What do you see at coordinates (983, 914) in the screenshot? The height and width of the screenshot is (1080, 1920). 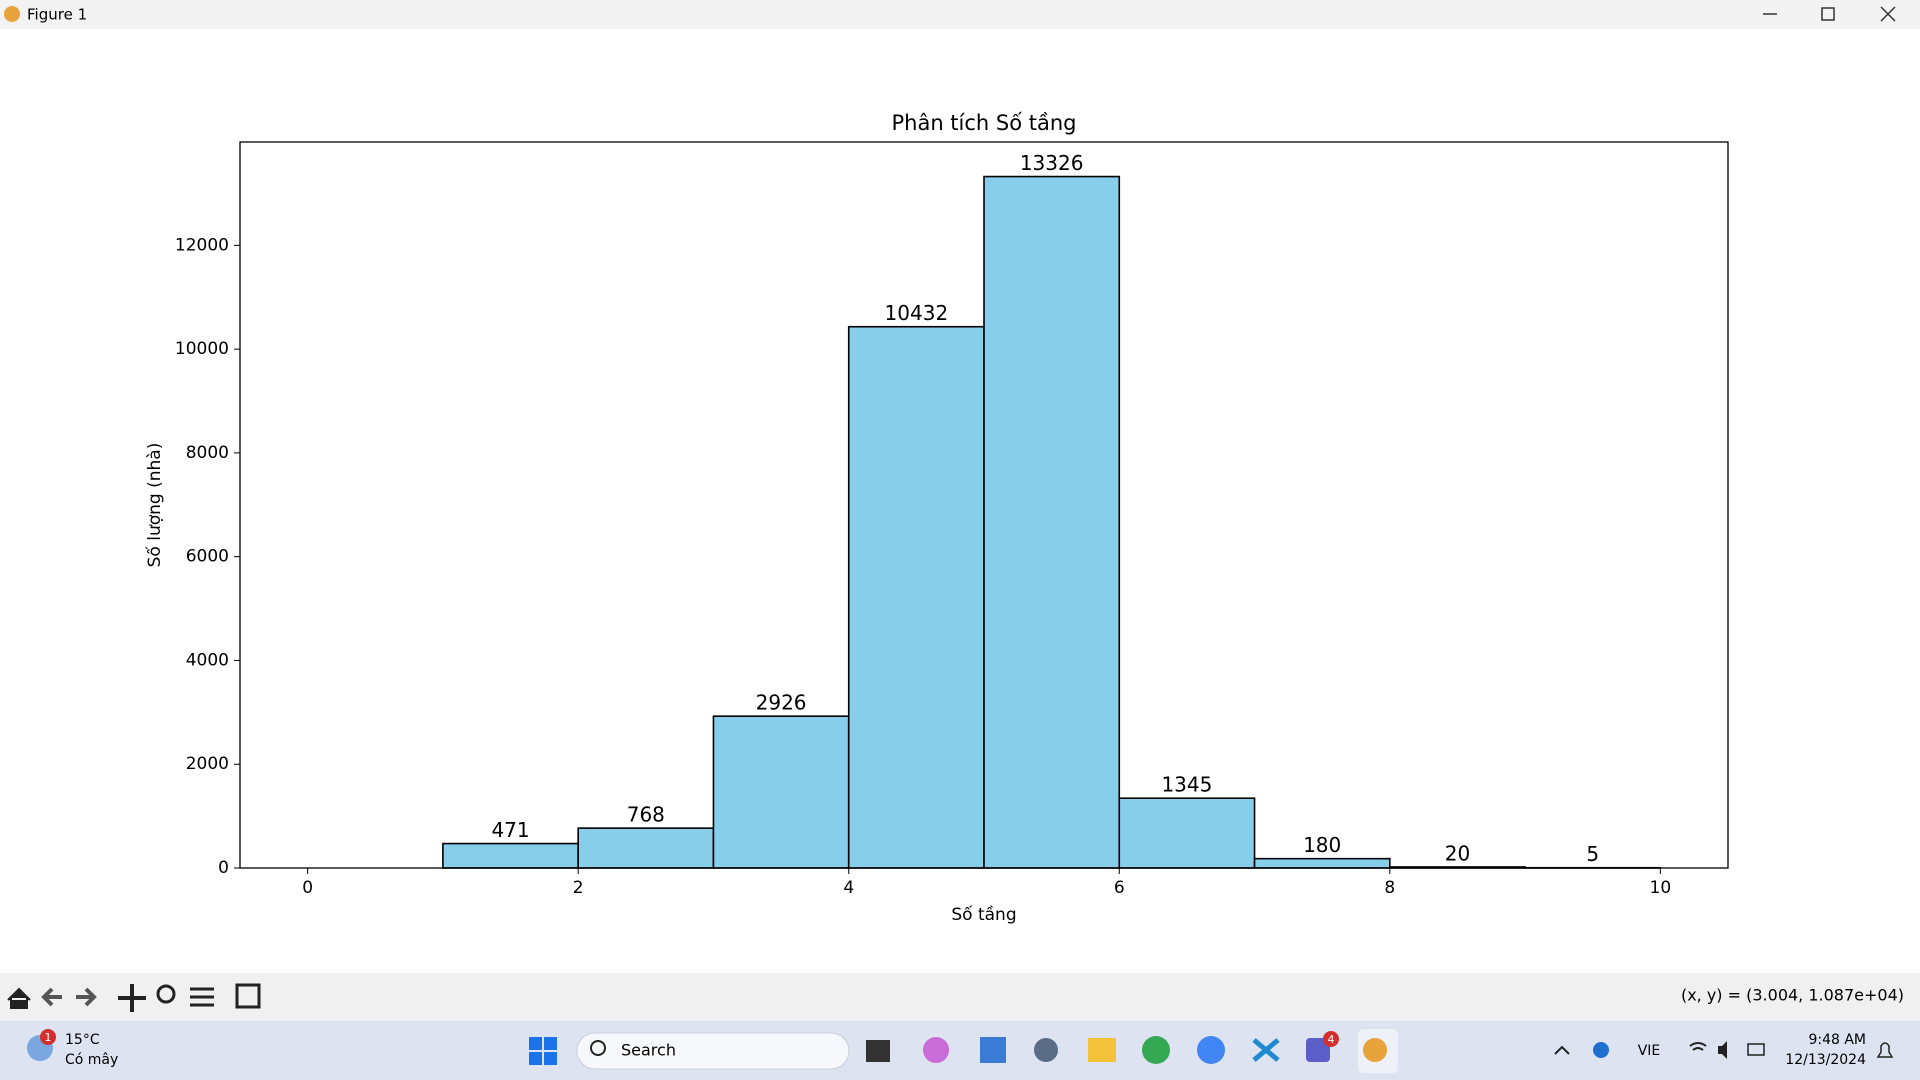 I see `x-axis-label: Số tầng` at bounding box center [983, 914].